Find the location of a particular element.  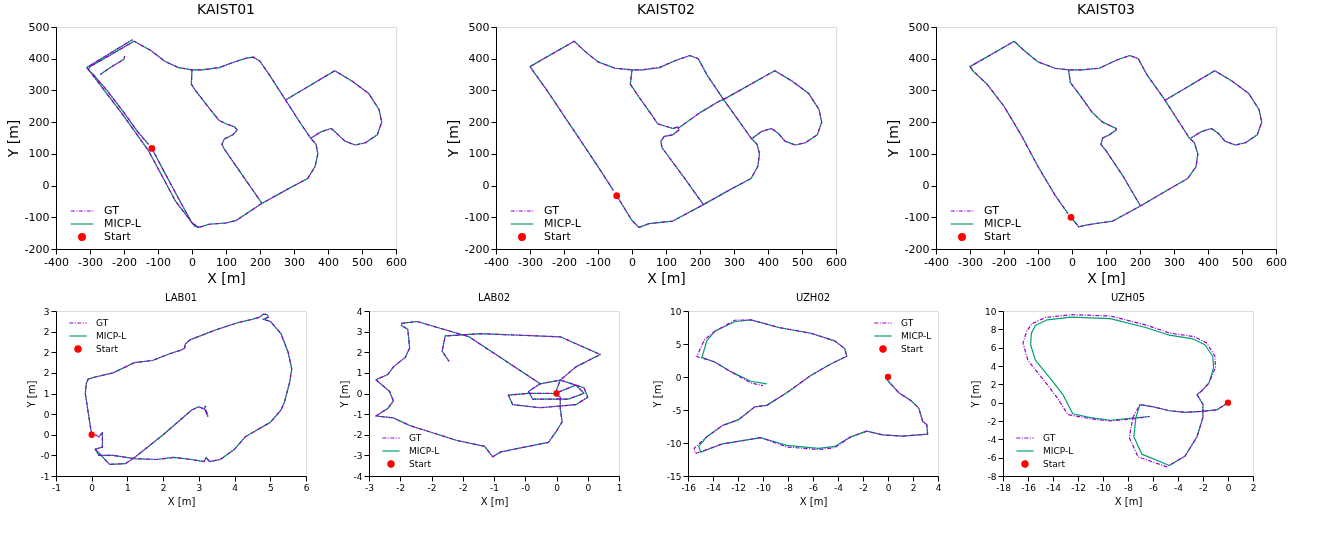

x-tick-label: -200 is located at coordinates (564, 262).